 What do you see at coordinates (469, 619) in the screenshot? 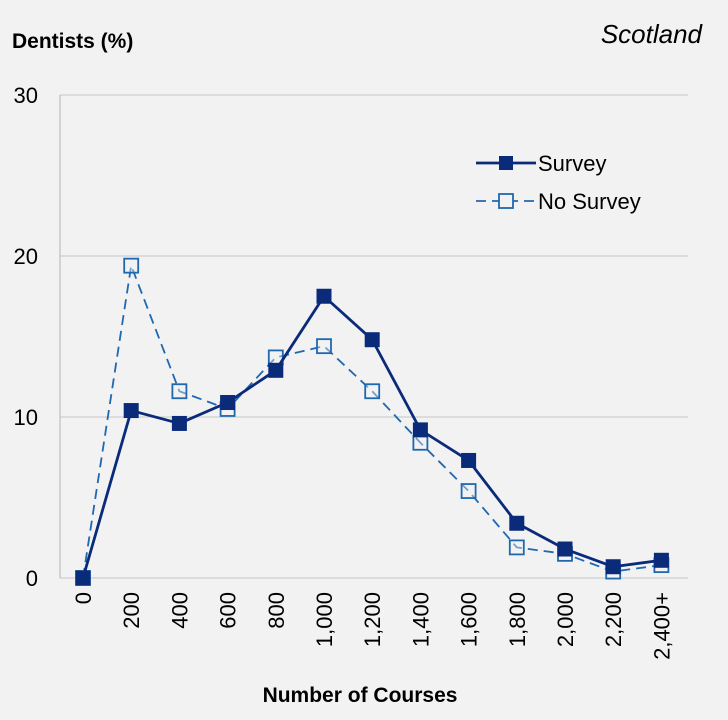
I see `x-tick-label: 1,600` at bounding box center [469, 619].